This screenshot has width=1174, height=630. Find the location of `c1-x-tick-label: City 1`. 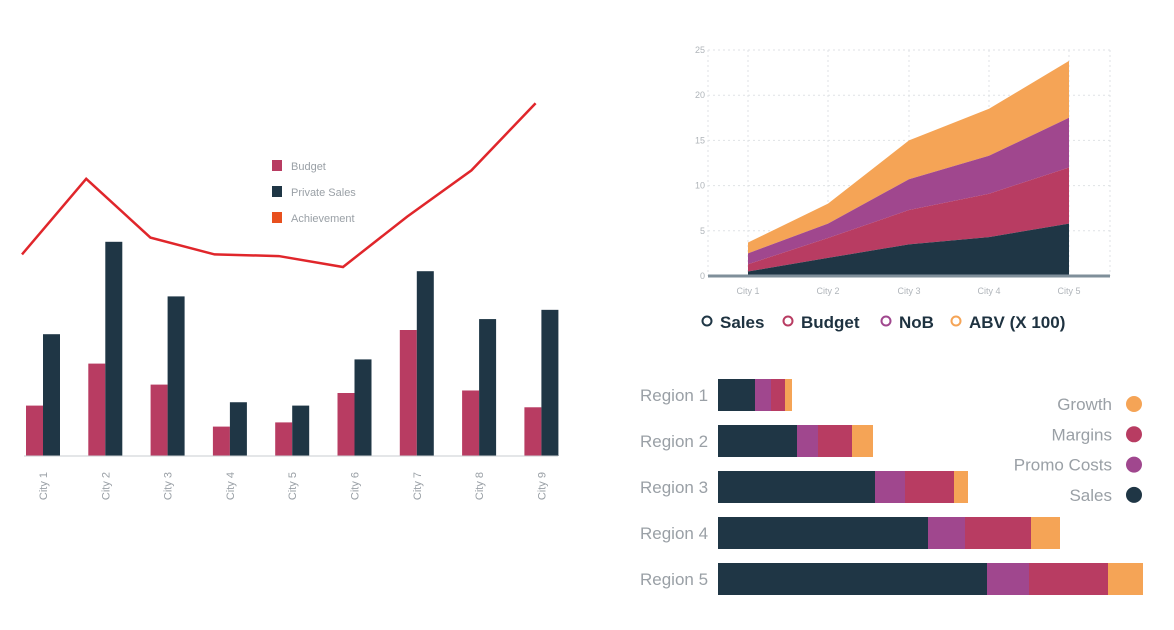

c1-x-tick-label: City 1 is located at coordinates (44, 486).